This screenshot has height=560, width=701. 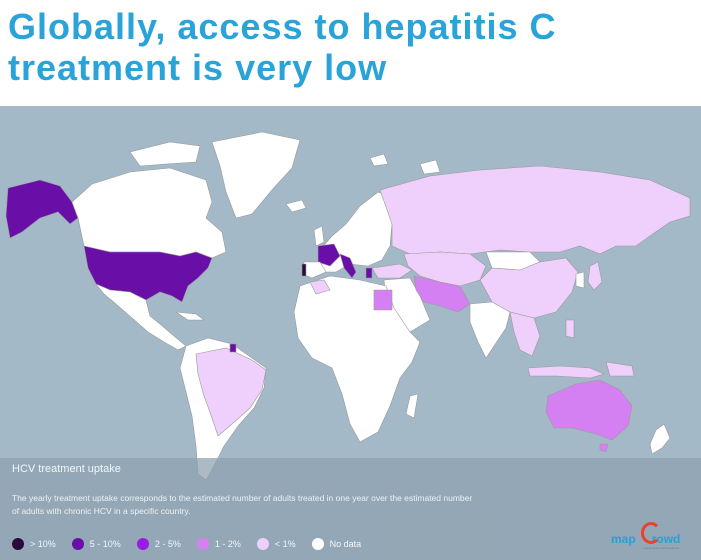 I want to click on region-tasmania, so click(x=604, y=448).